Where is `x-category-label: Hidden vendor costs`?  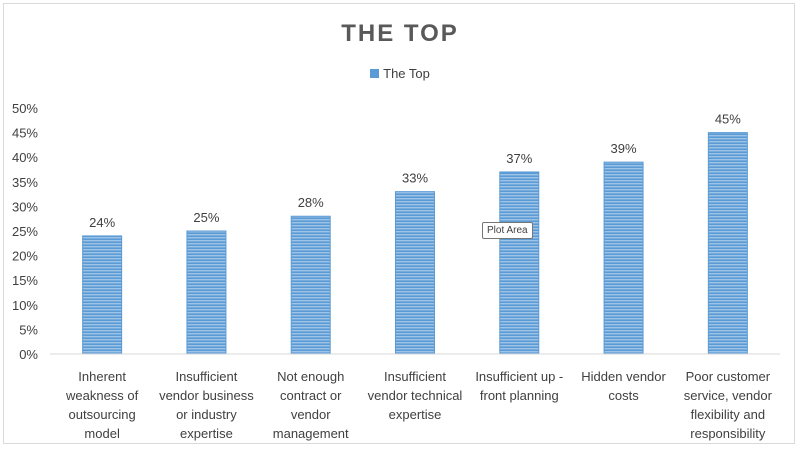
x-category-label: Hidden vendor costs is located at coordinates (623, 386).